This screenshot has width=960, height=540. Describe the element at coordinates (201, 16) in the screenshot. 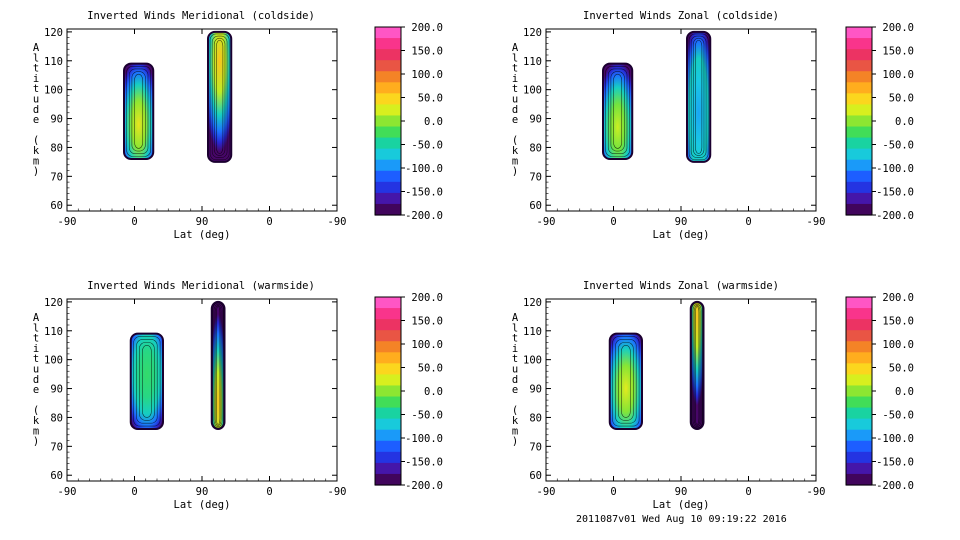

I see `chart-title: Inverted Winds Meridional (coldside)` at that location.